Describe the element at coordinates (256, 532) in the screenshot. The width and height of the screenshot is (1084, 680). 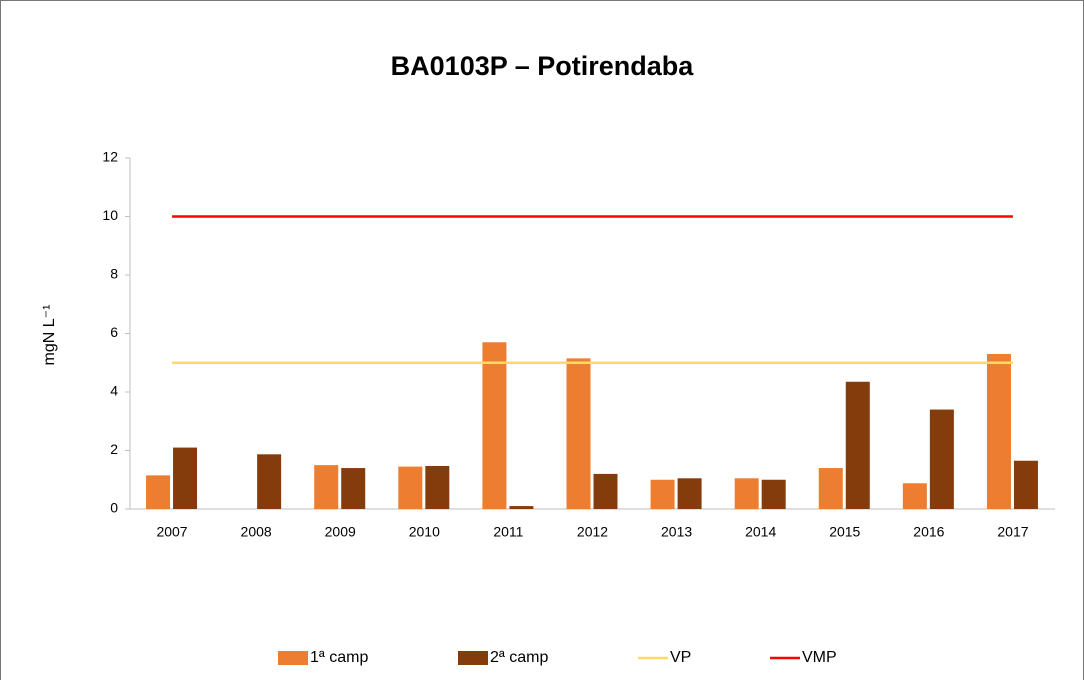
I see `x-tick-label: 2008` at that location.